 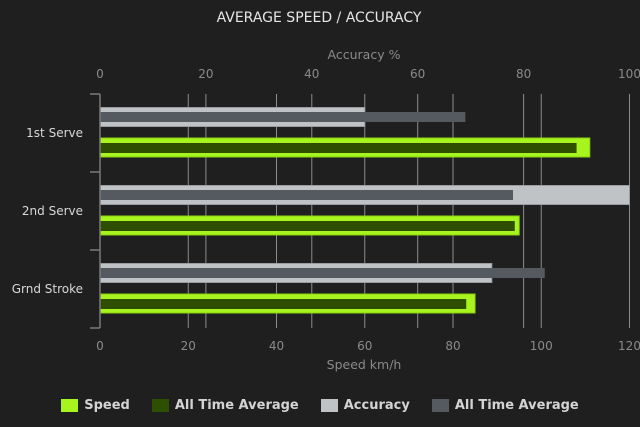 I want to click on legend-item: Accuracy, so click(x=365, y=405).